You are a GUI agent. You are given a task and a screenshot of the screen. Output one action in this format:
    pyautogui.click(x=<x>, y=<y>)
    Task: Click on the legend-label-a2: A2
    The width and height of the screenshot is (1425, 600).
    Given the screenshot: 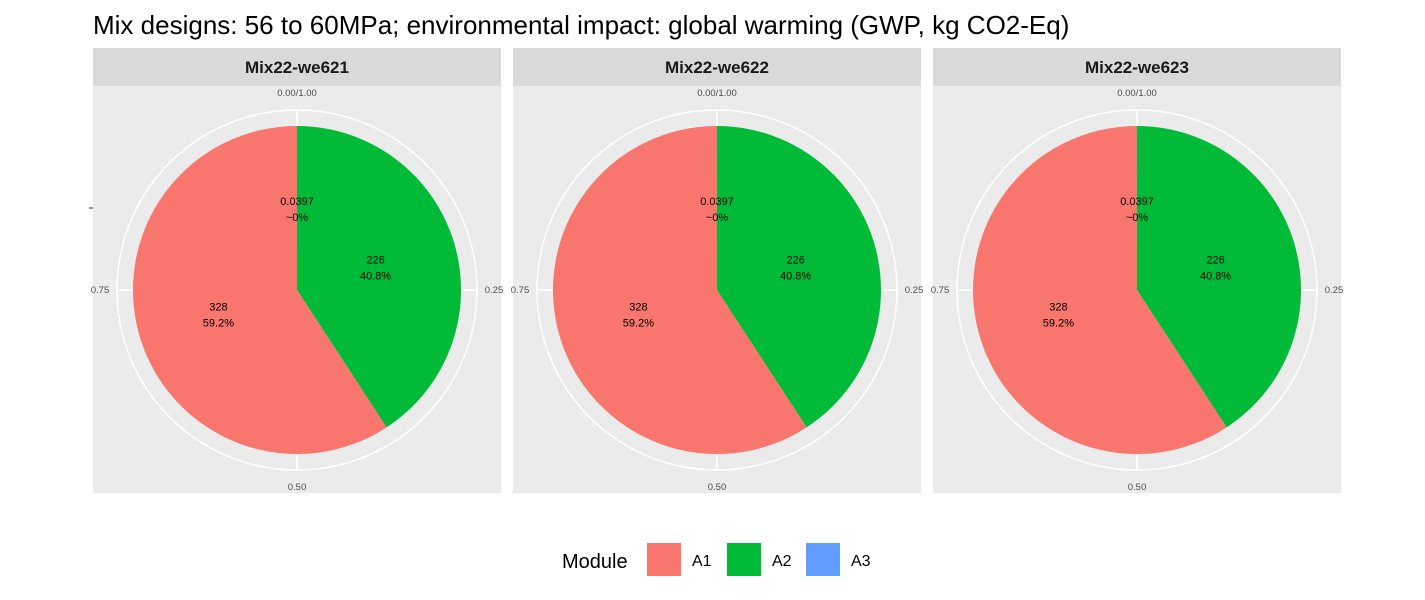 What is the action you would take?
    pyautogui.click(x=782, y=561)
    